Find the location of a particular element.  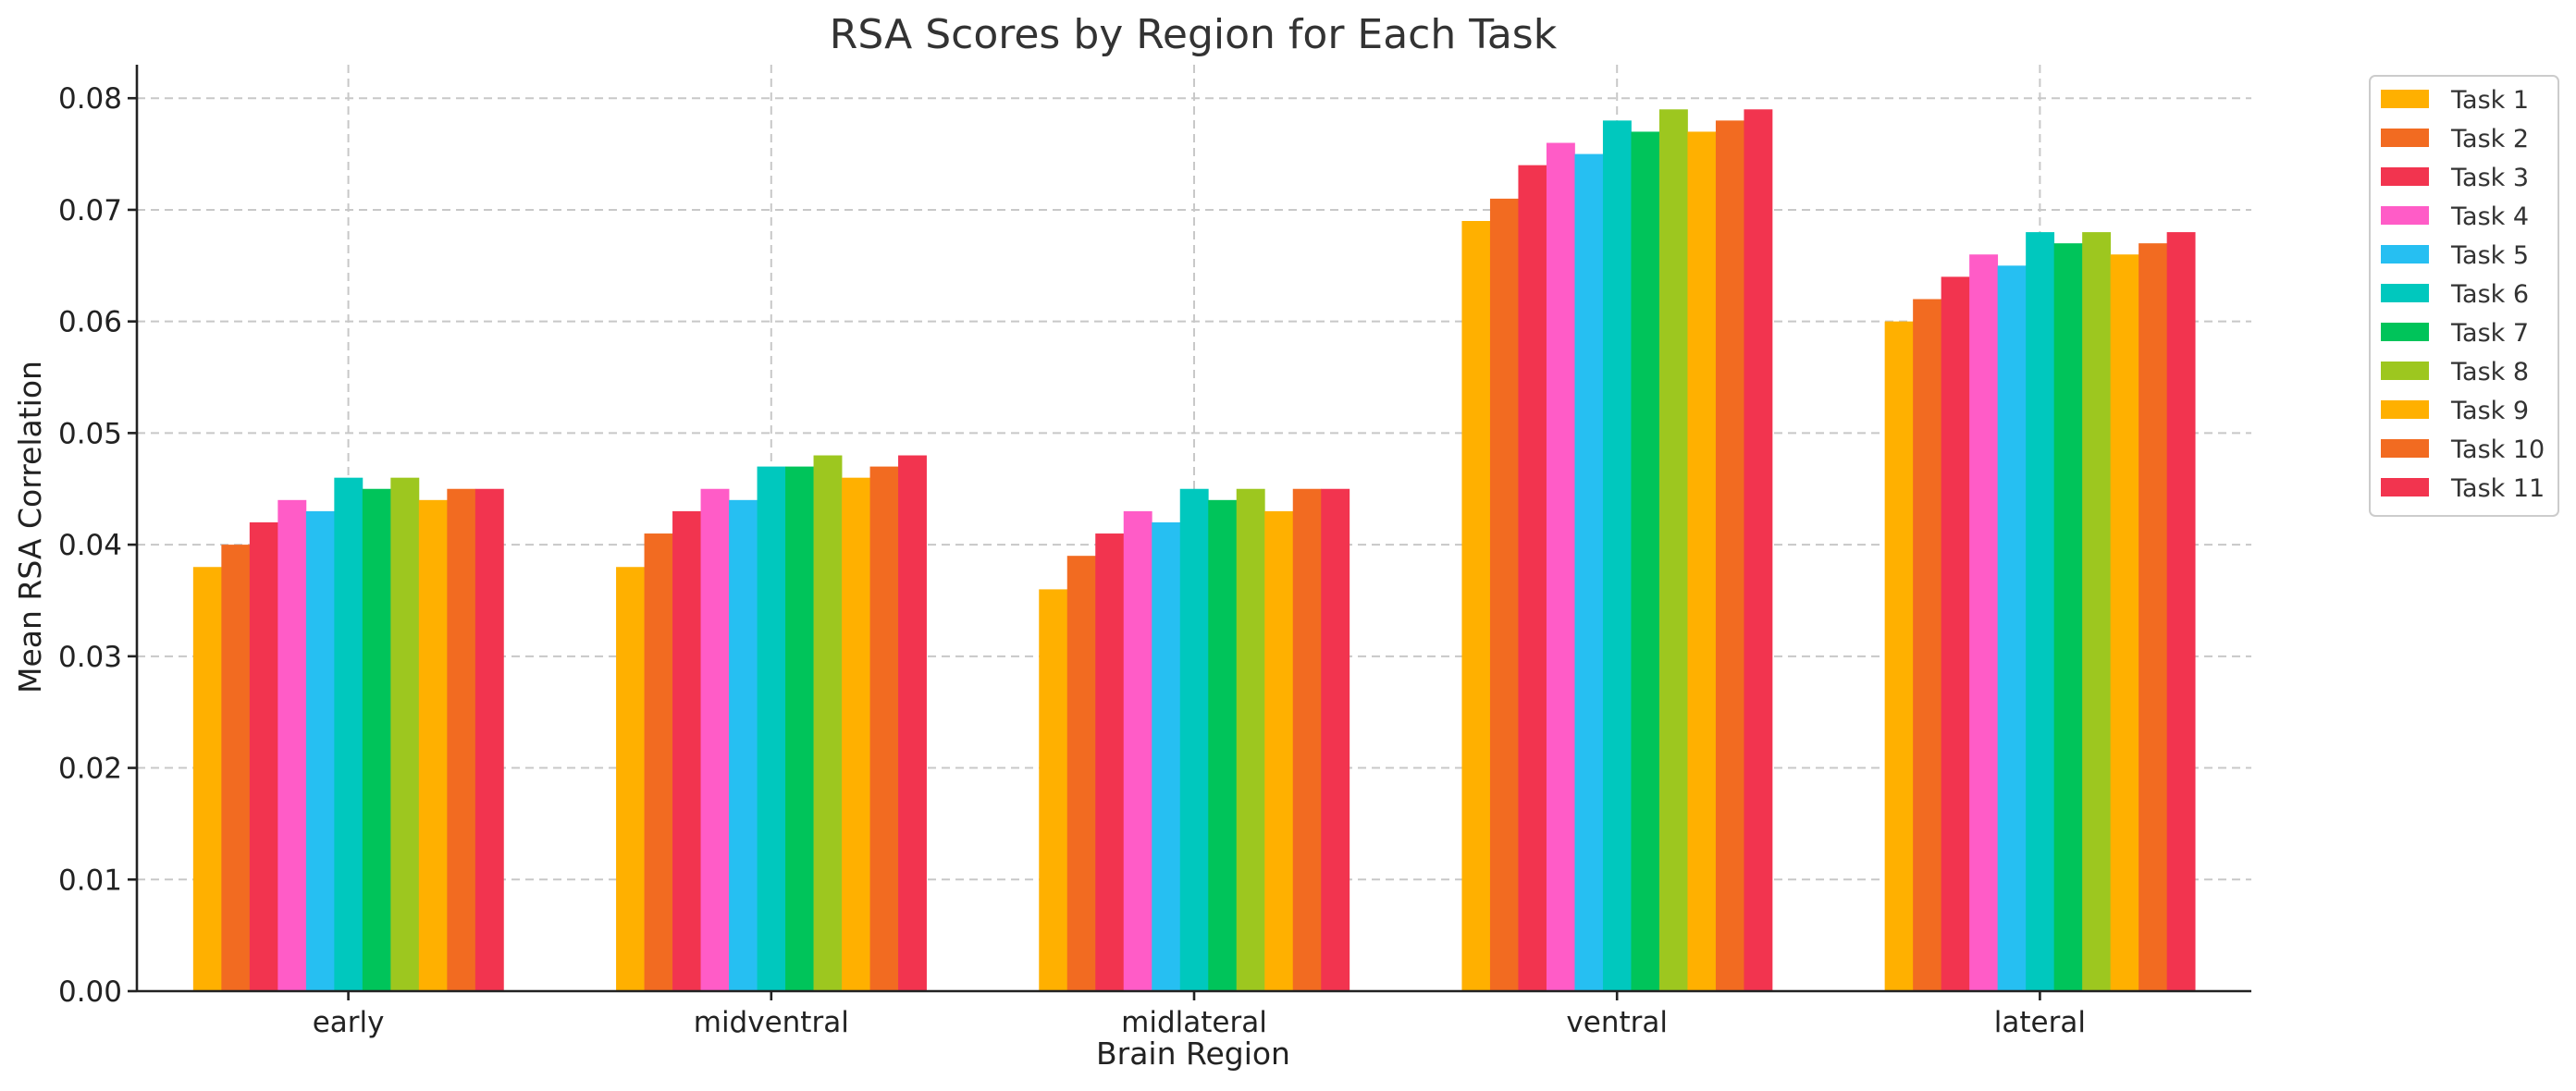

y-axis-label: Mean RSA Correlation is located at coordinates (30, 527).